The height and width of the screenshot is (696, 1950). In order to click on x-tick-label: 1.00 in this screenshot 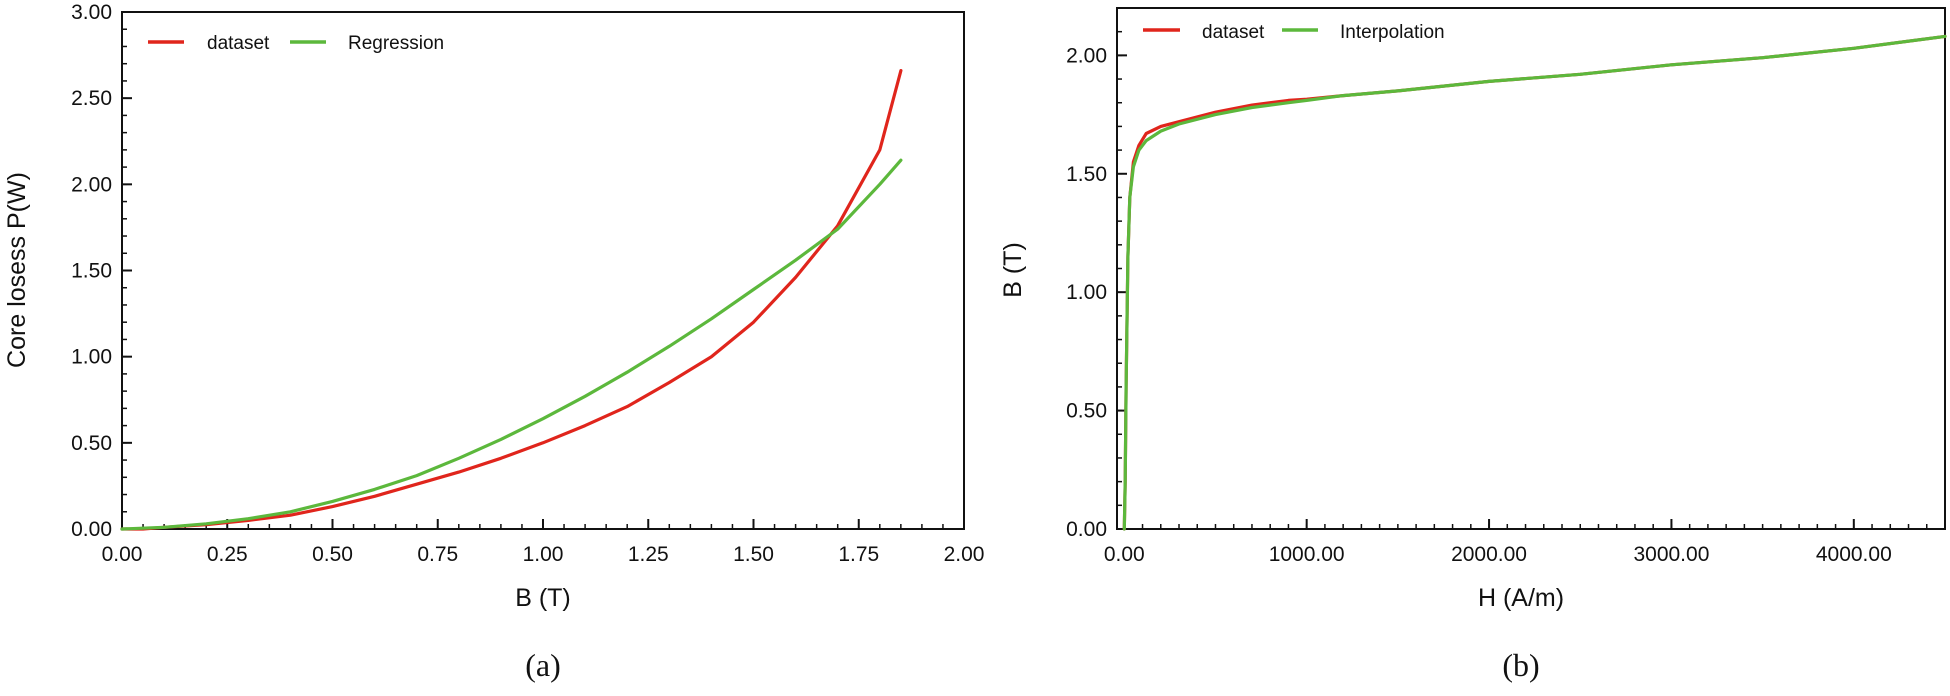, I will do `click(543, 554)`.